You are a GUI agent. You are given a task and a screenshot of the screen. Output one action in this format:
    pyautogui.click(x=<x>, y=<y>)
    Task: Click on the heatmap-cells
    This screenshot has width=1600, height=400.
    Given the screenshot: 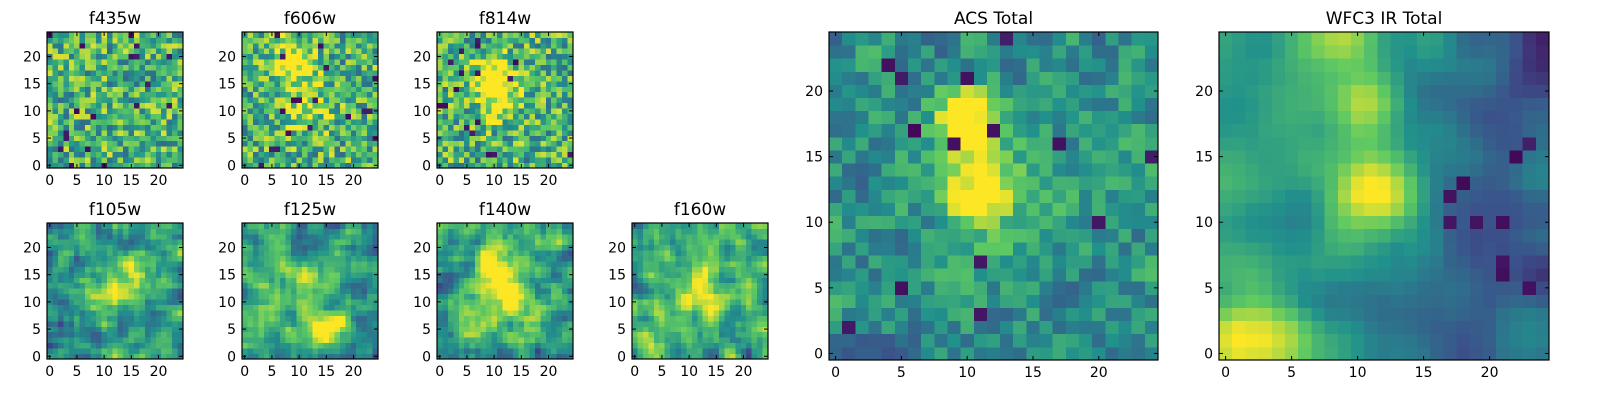 What is the action you would take?
    pyautogui.click(x=505, y=100)
    